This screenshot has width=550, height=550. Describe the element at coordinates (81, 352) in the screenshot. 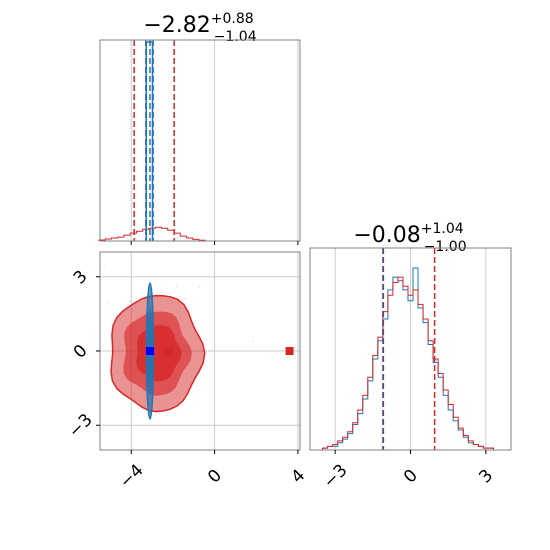

I see `tick-label-joint-y-1: 0` at that location.